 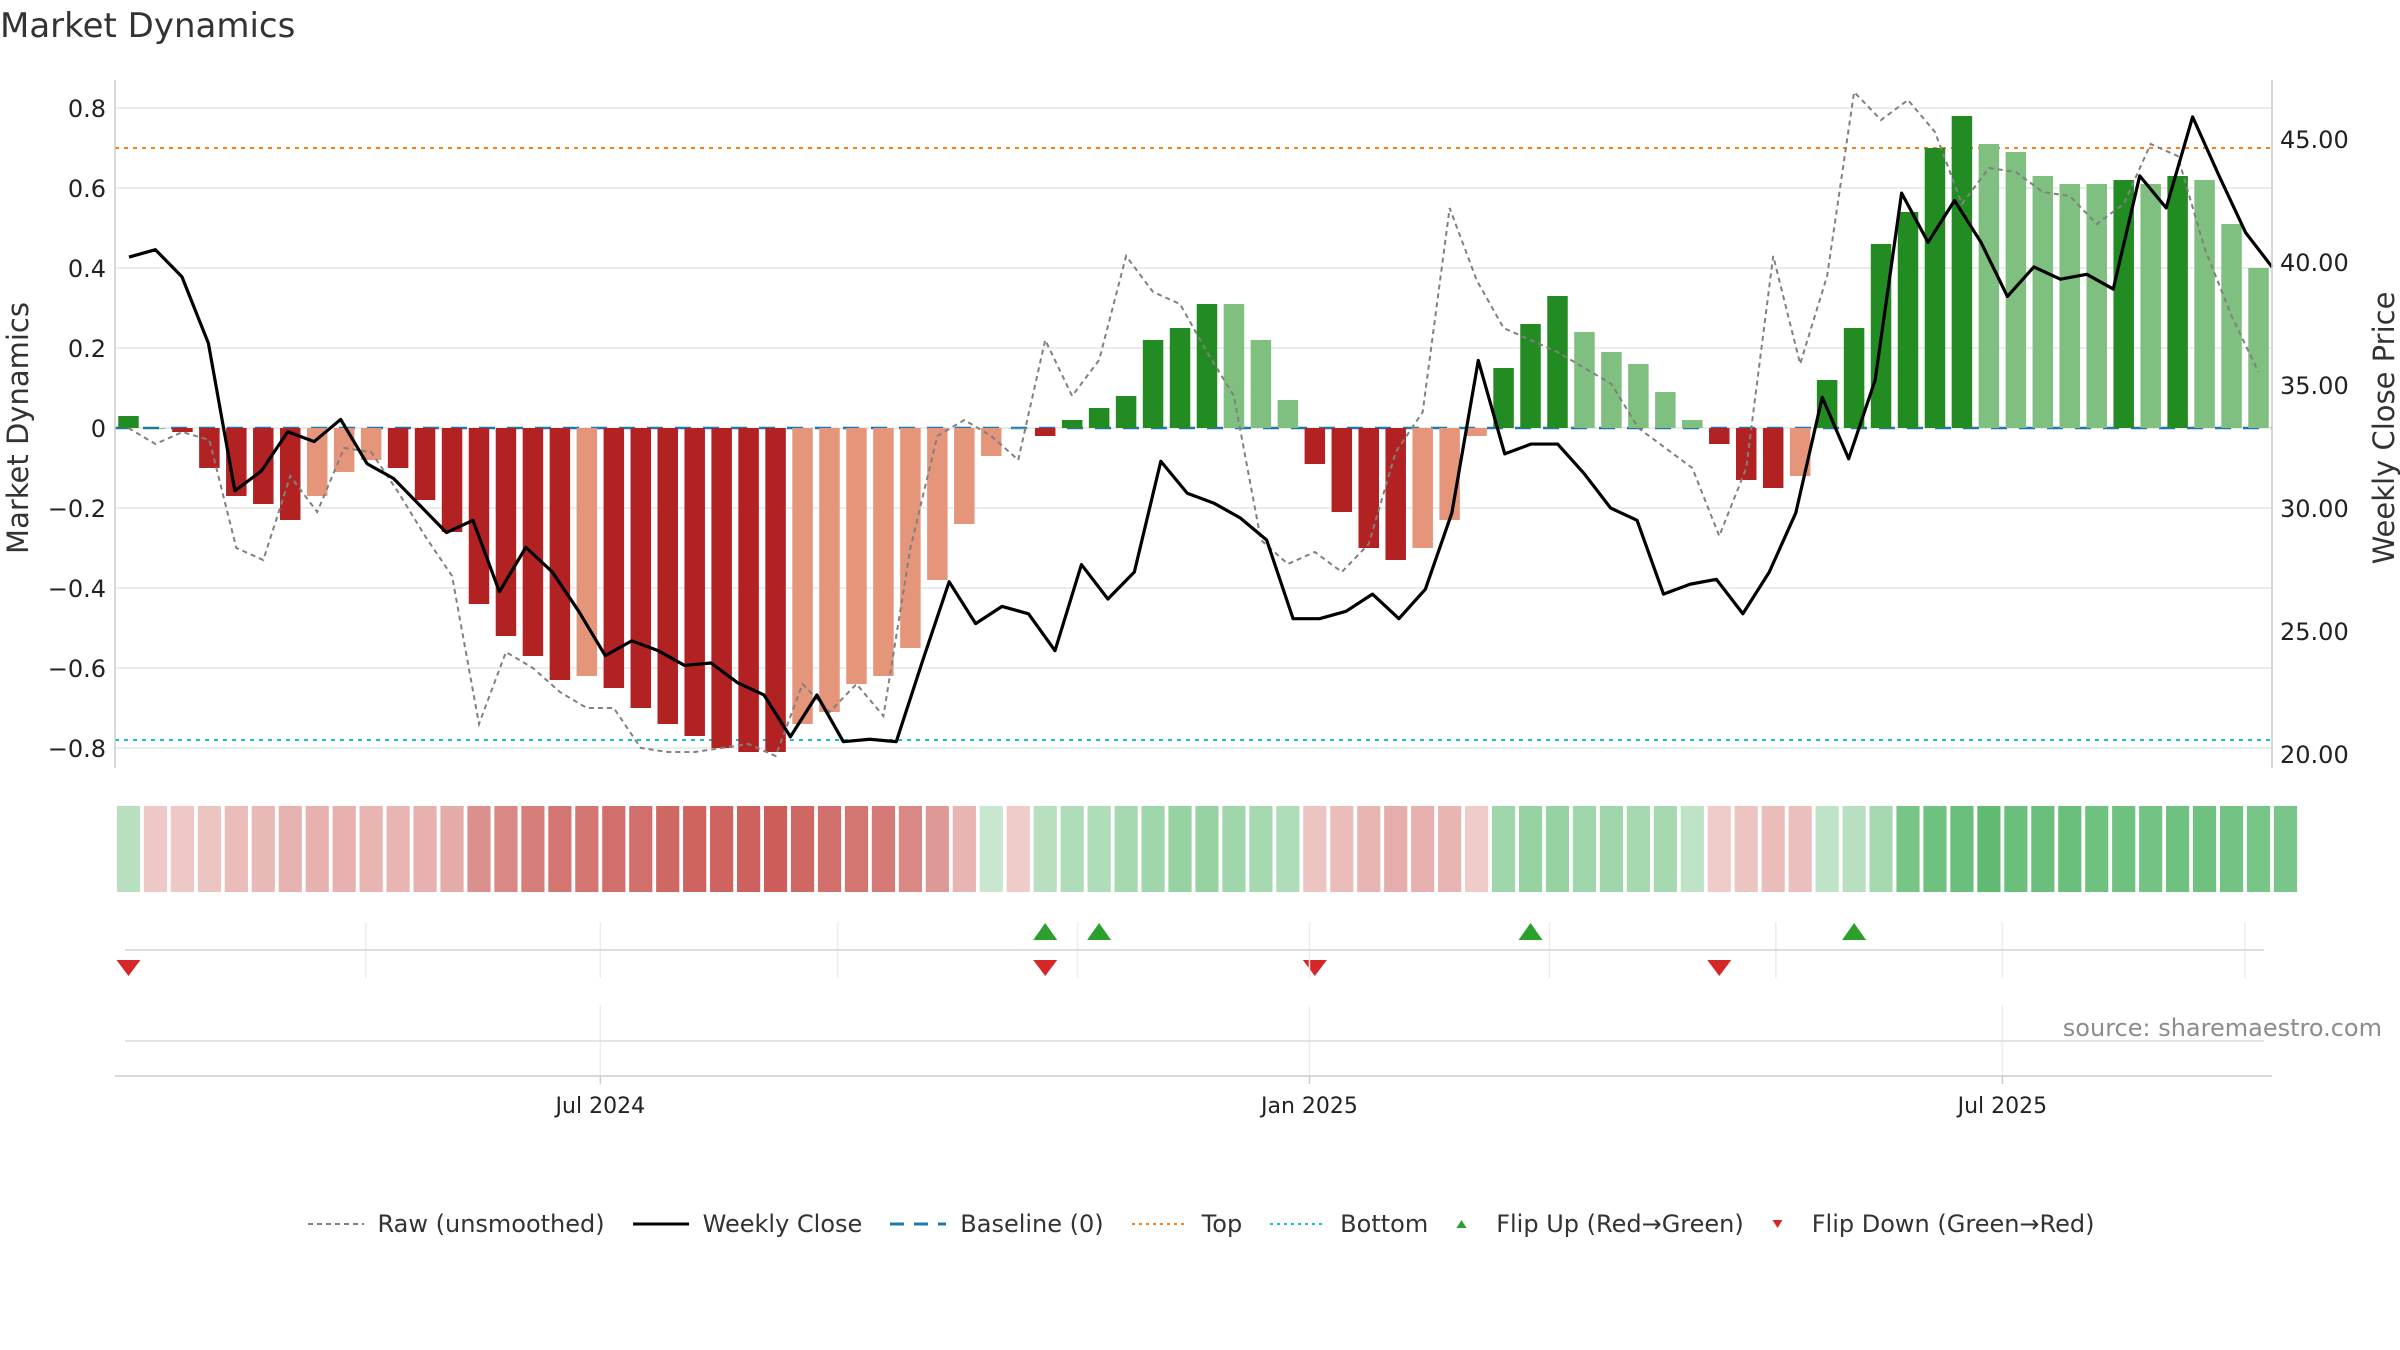 I want to click on left-tick-label: −0.4, so click(x=77, y=589).